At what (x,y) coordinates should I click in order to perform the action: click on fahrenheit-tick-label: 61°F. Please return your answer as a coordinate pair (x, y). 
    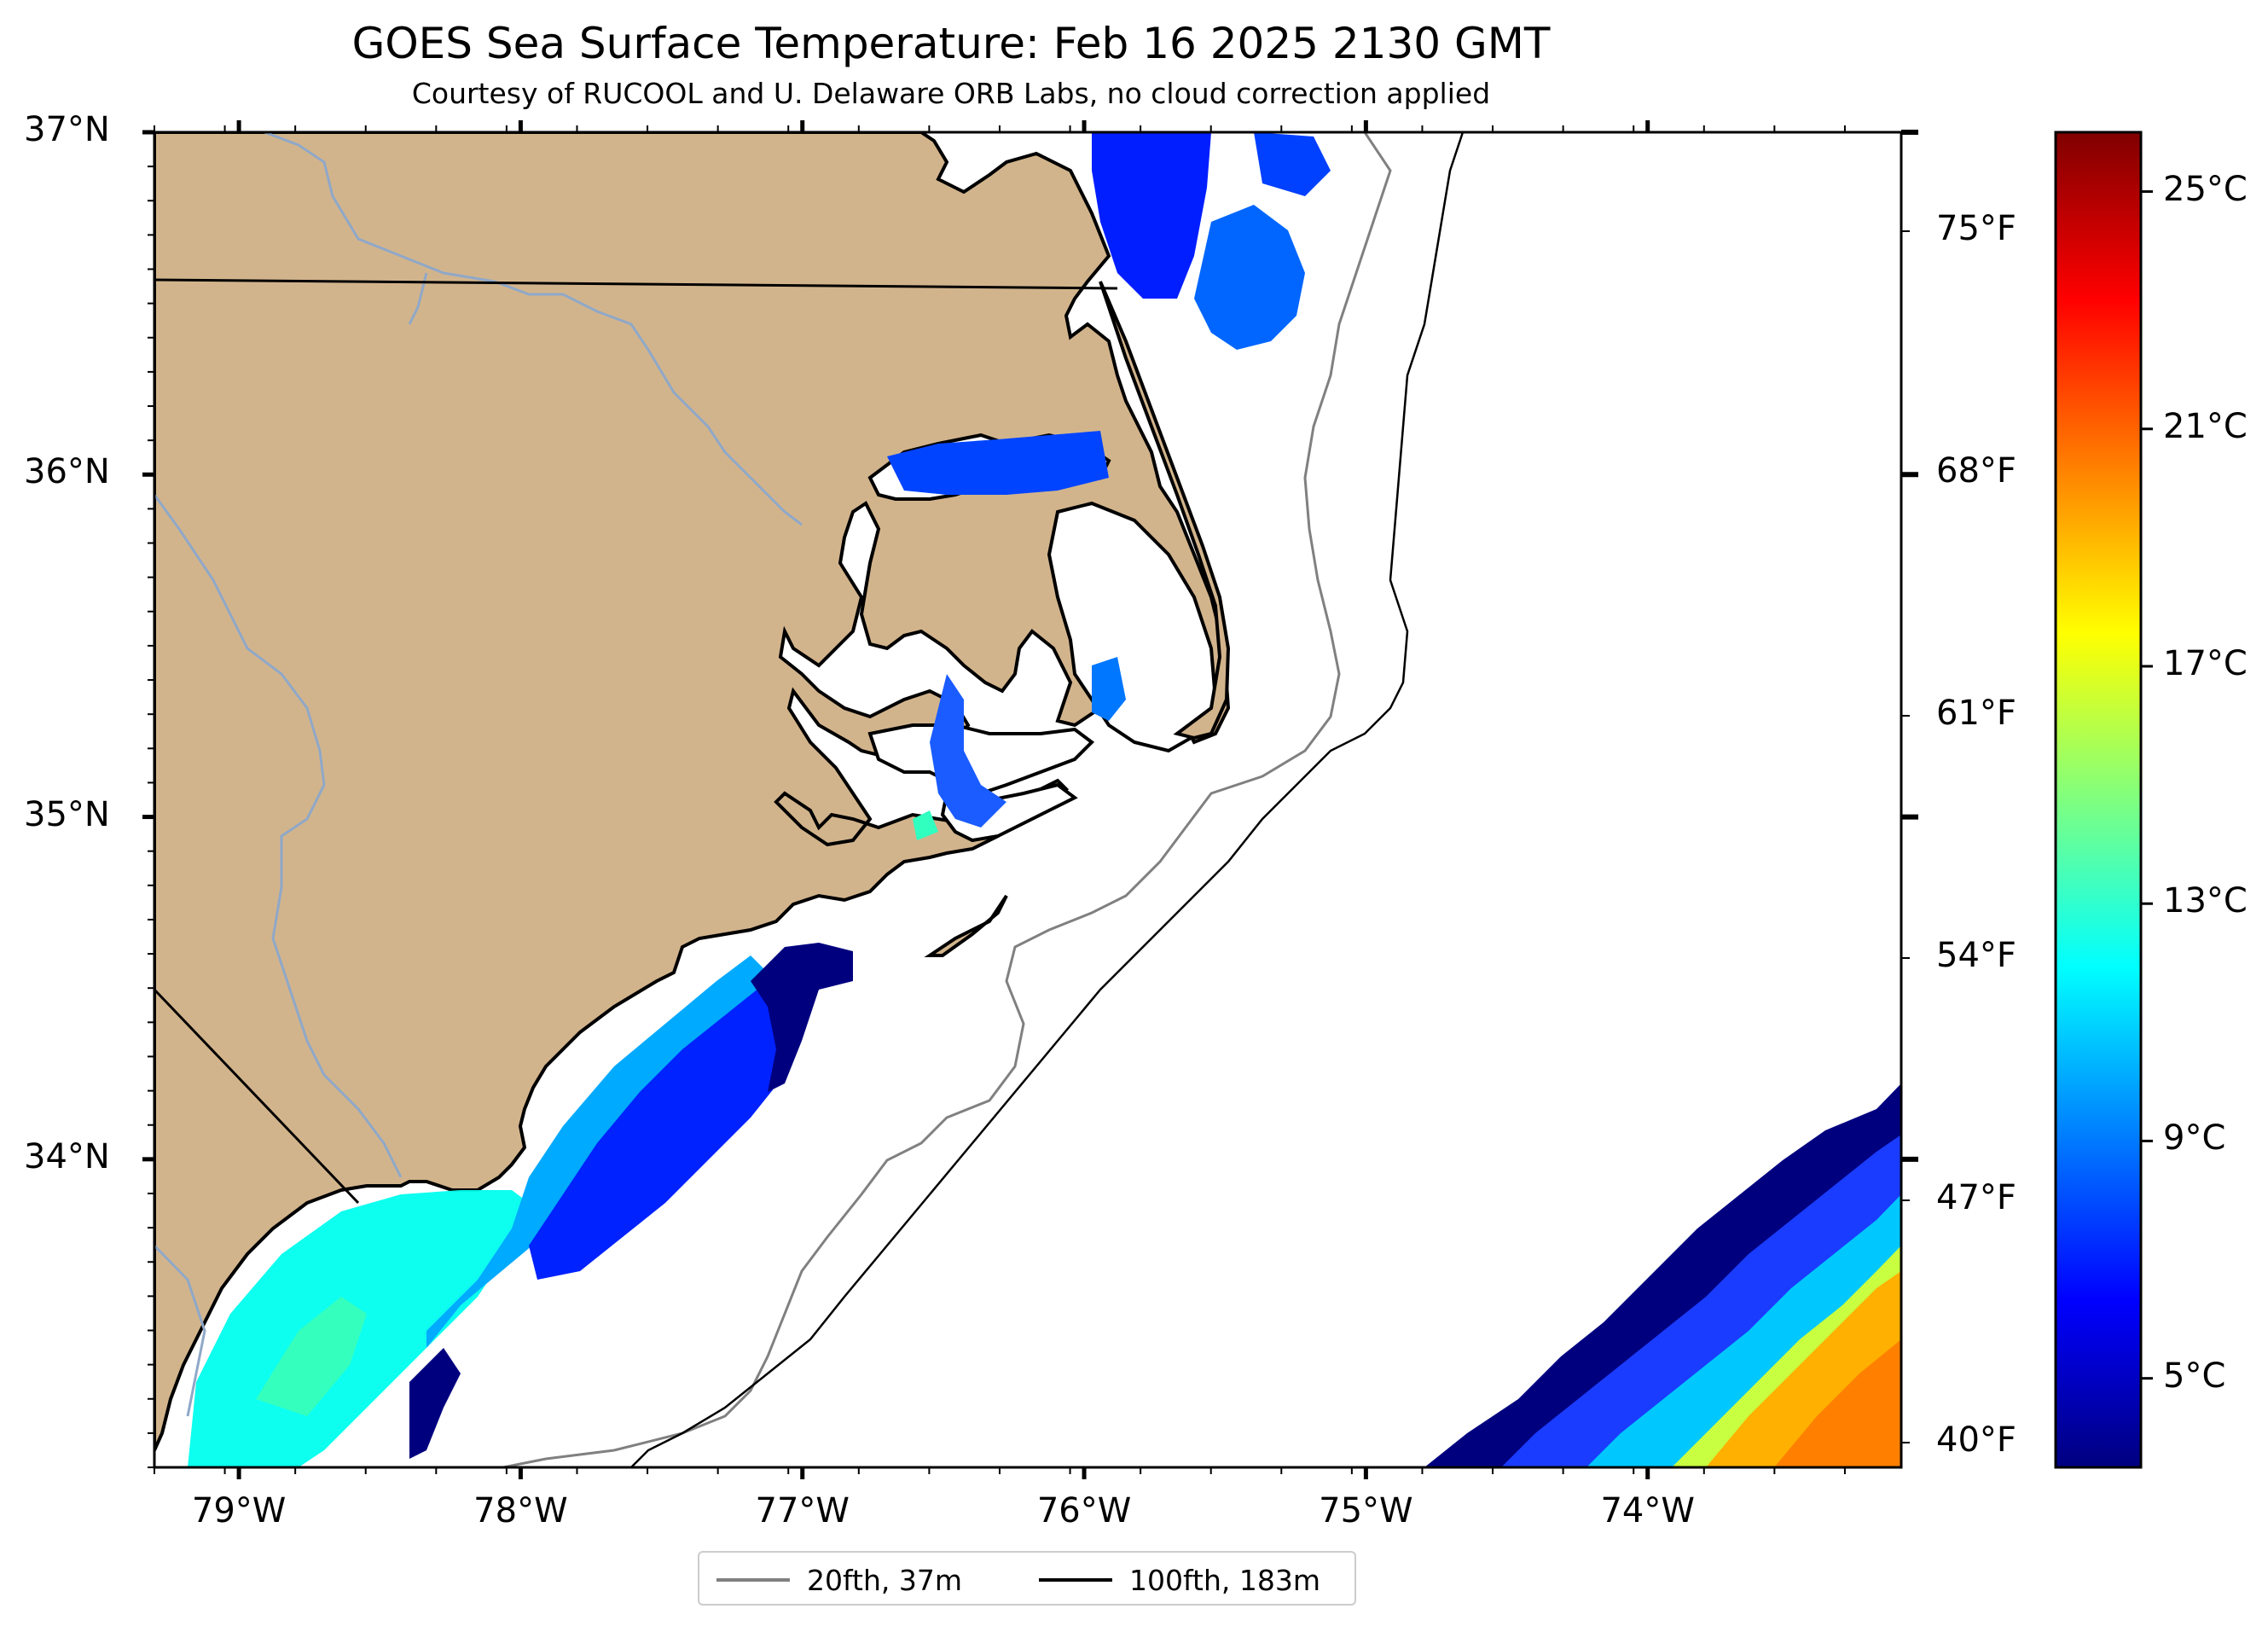
    Looking at the image, I should click on (1976, 713).